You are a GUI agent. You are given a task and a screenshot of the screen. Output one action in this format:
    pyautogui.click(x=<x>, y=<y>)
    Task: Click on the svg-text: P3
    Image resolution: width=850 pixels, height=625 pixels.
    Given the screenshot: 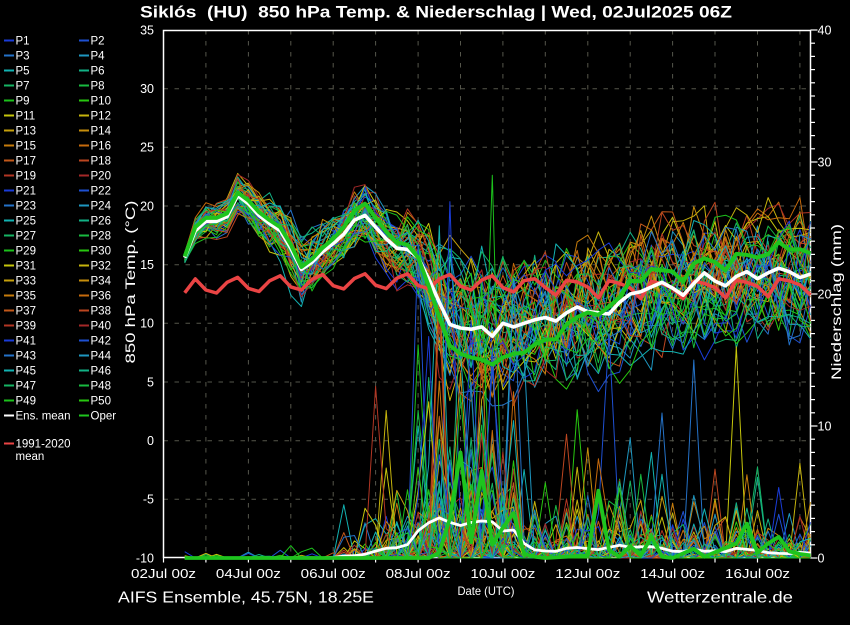 What is the action you would take?
    pyautogui.click(x=23, y=57)
    